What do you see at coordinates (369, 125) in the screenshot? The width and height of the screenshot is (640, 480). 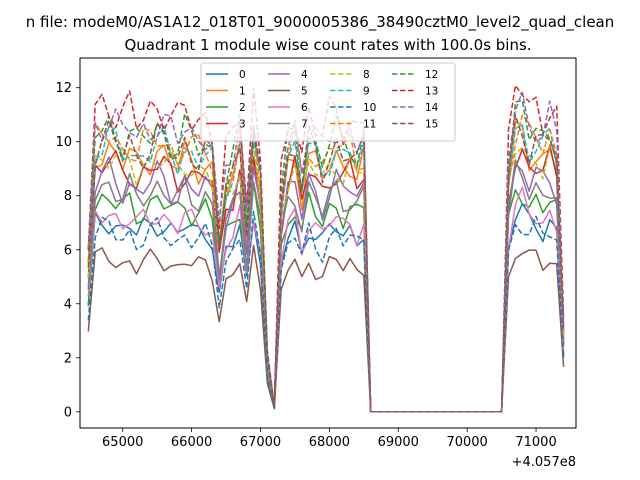 I see `legend-label: 11` at bounding box center [369, 125].